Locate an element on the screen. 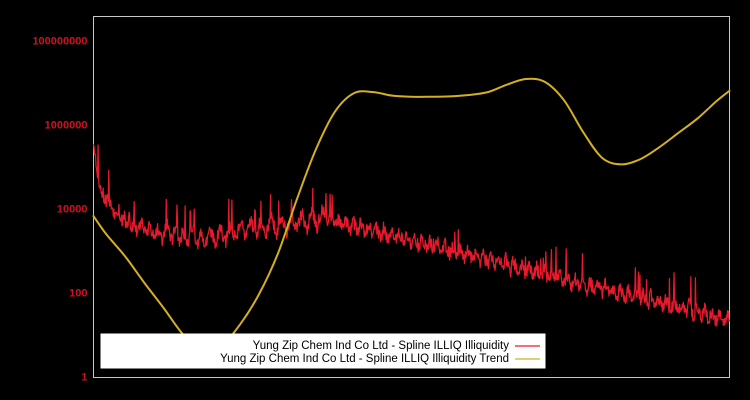 The image size is (750, 400). legend-background is located at coordinates (323, 351).